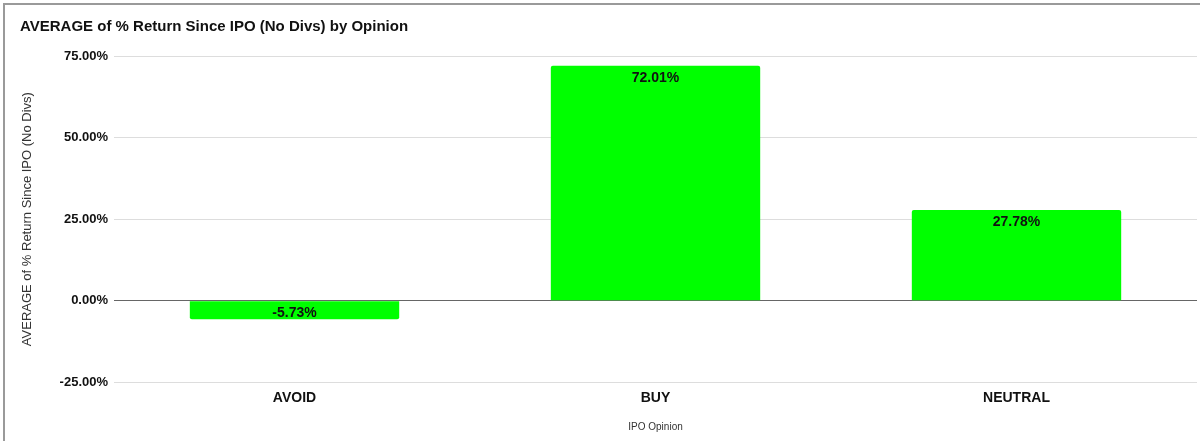  I want to click on y-tick-label: 75.00%, so click(86, 55).